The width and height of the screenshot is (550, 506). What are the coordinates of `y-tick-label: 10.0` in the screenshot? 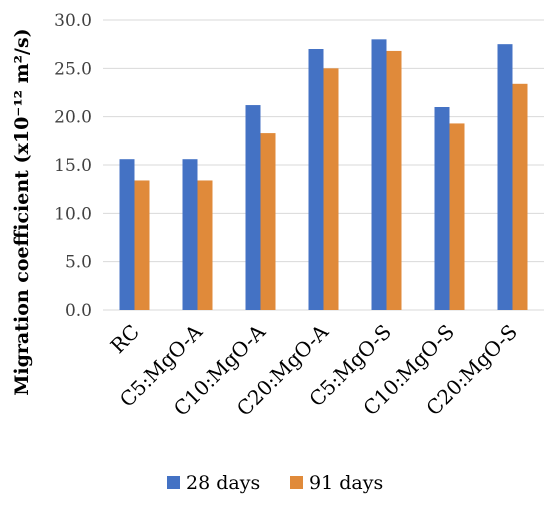 It's located at (73, 214).